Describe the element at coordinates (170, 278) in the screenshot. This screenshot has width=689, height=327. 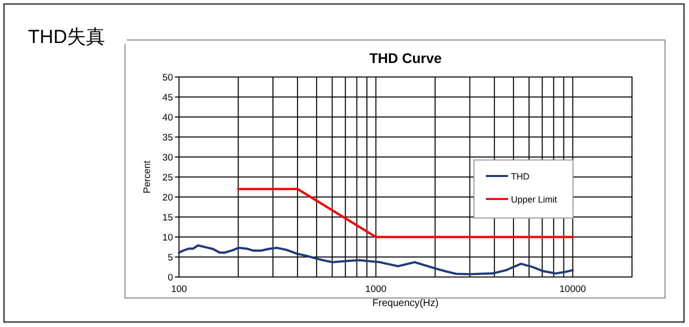
I see `y-tick-label: 0` at that location.